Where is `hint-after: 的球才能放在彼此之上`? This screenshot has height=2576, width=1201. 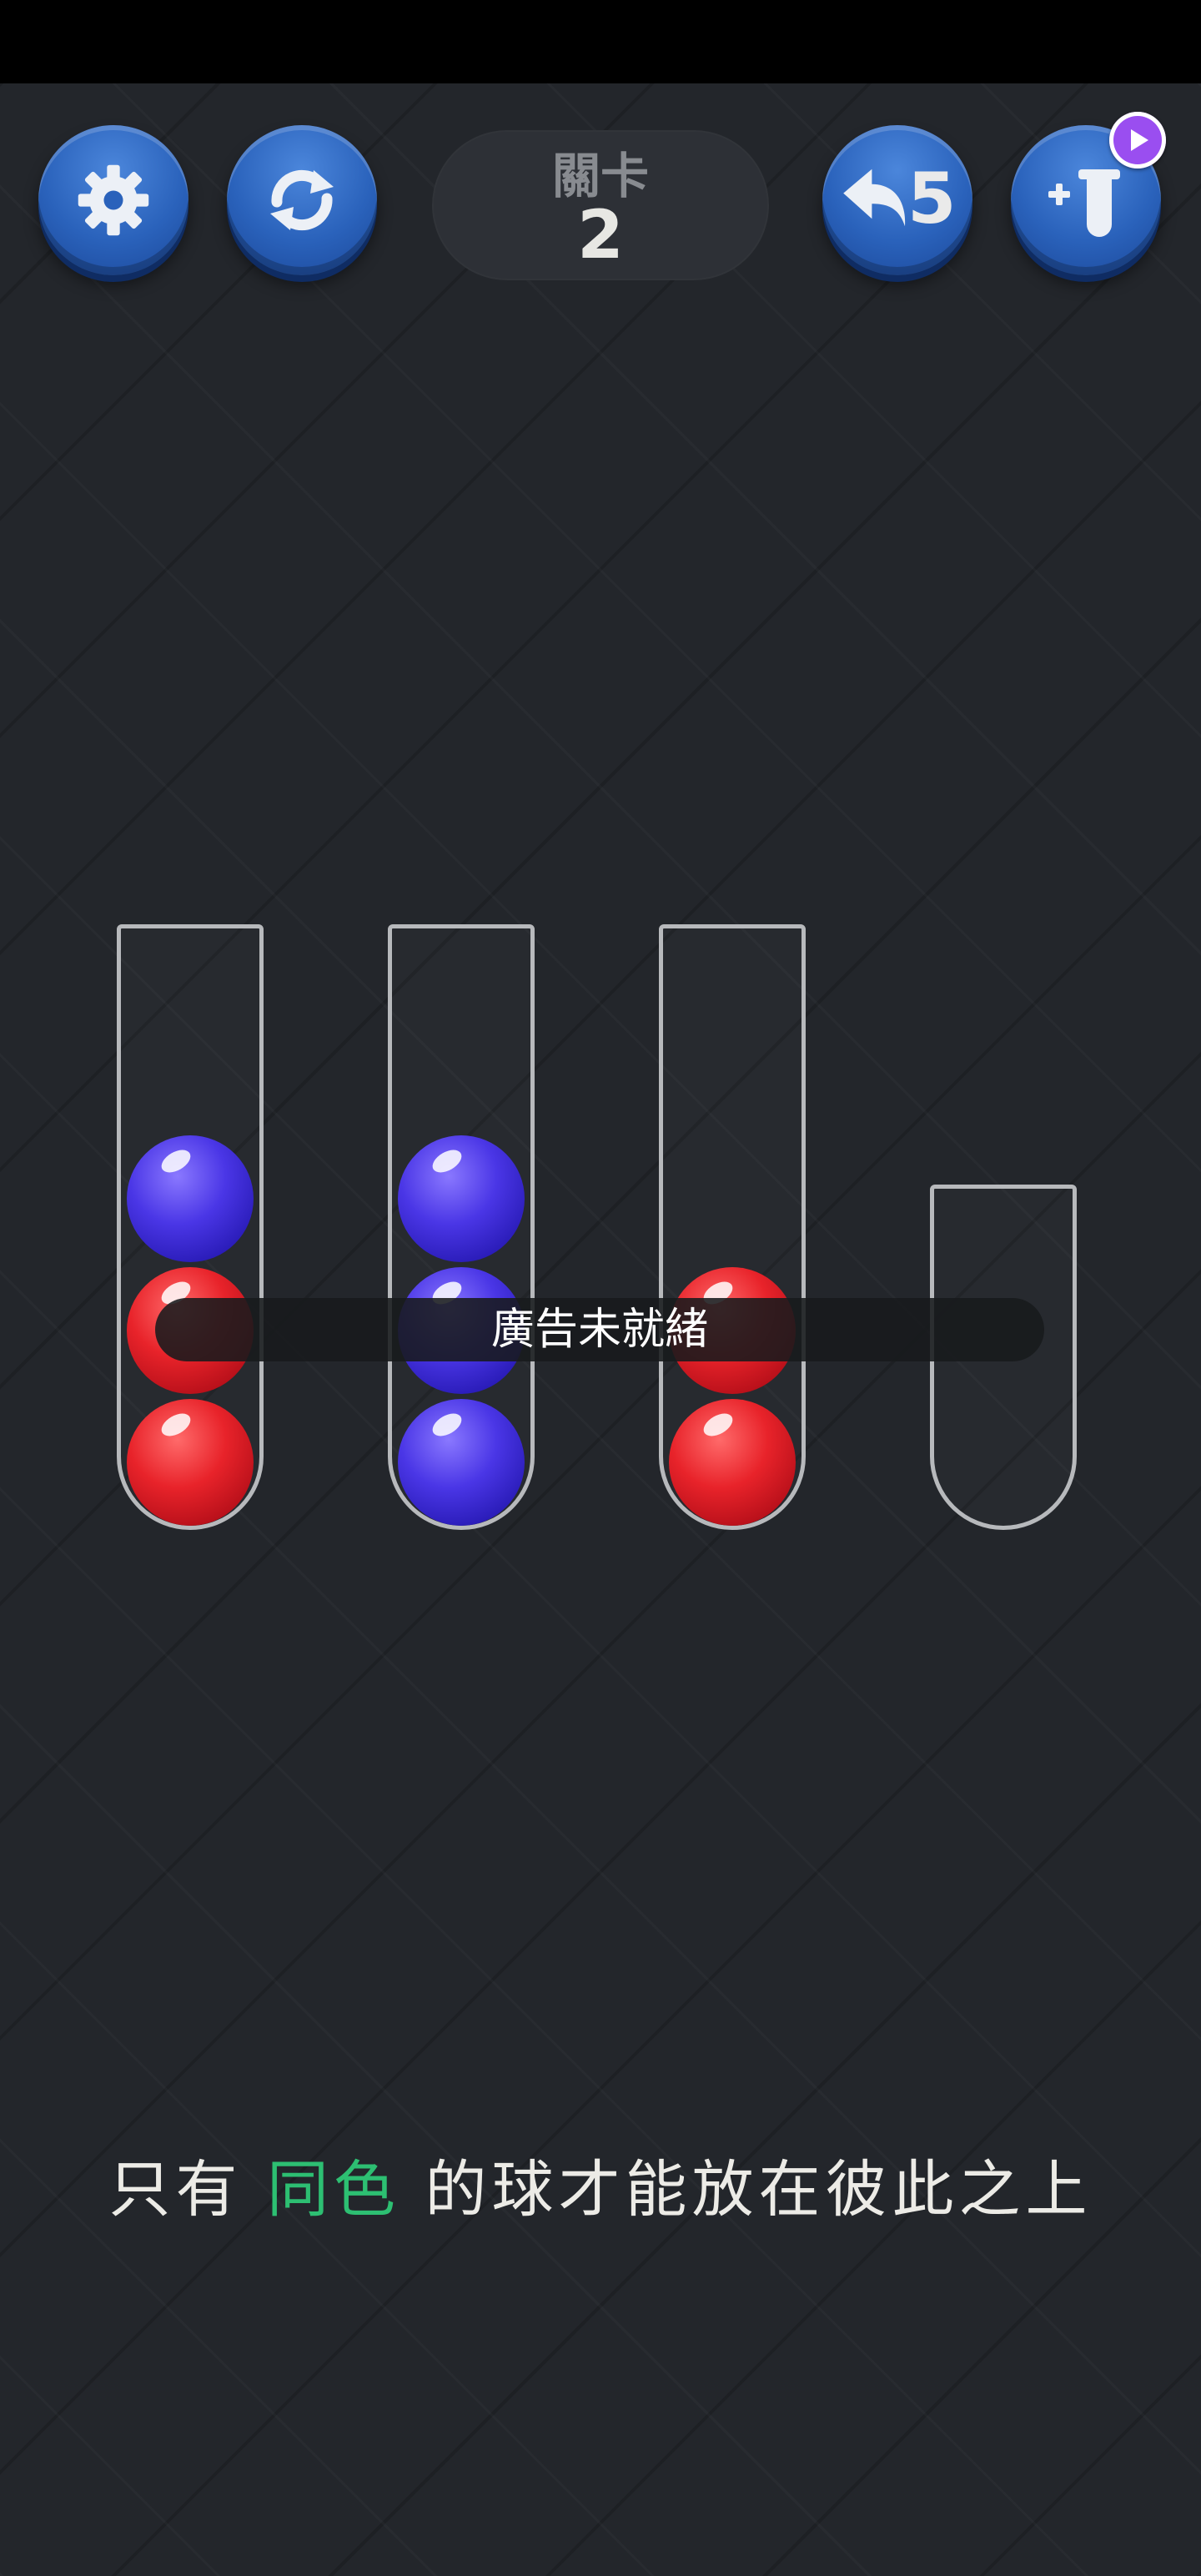
hint-after: 的球才能放在彼此之上 is located at coordinates (747, 2190).